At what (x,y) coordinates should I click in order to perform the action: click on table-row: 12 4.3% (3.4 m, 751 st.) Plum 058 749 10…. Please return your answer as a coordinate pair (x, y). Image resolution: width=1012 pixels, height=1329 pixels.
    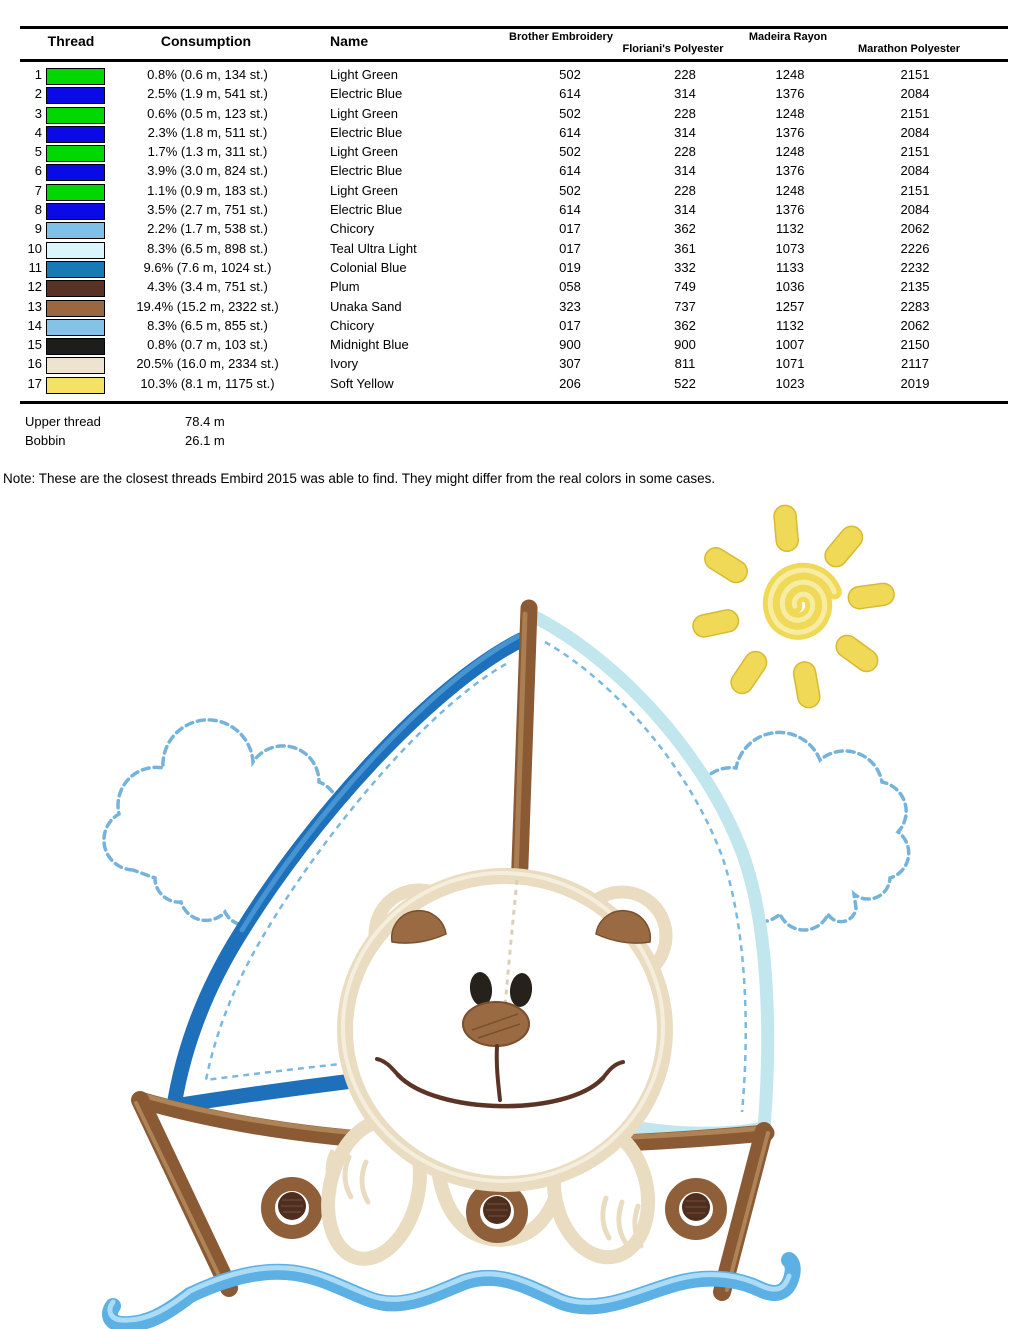
    Looking at the image, I should click on (506, 288).